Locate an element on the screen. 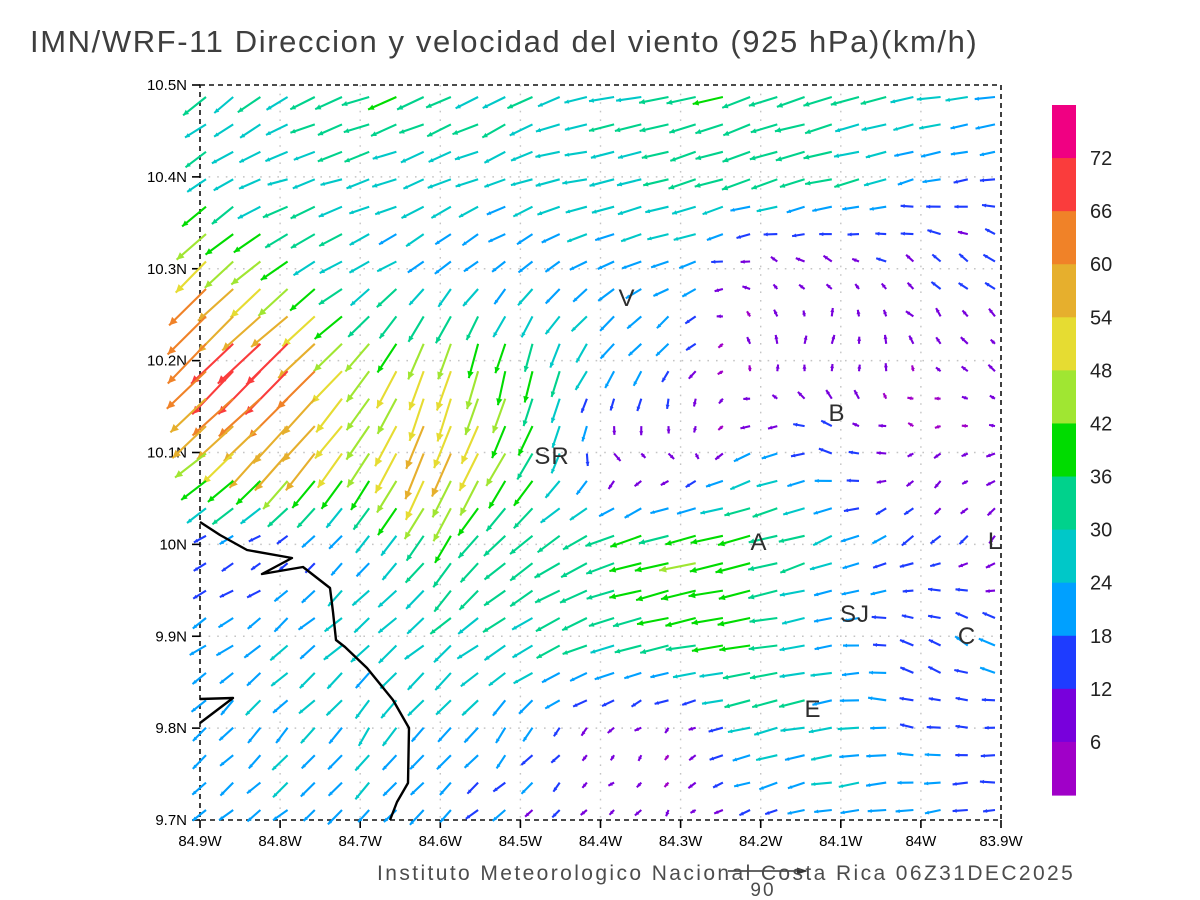  wind-arrow is located at coordinates (186, 335).